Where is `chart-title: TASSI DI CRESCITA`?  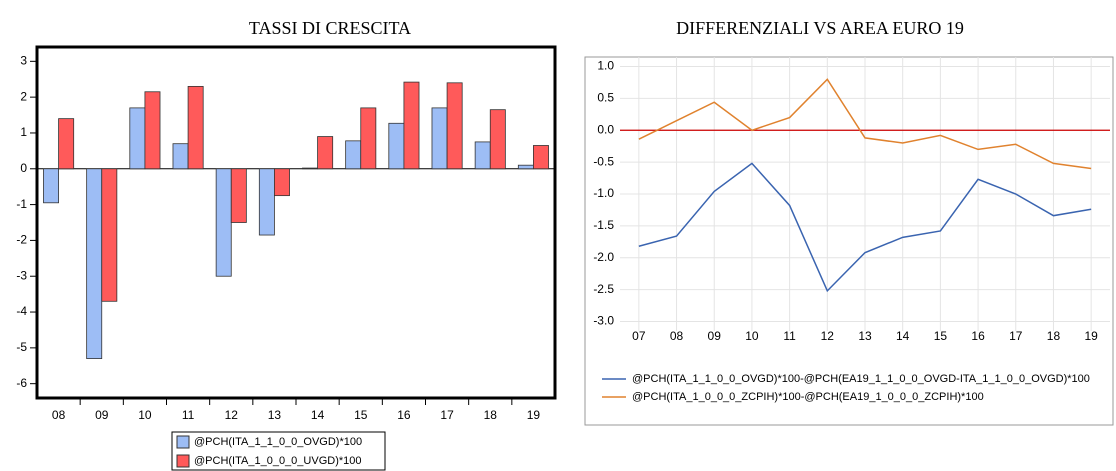 chart-title: TASSI DI CRESCITA is located at coordinates (330, 28).